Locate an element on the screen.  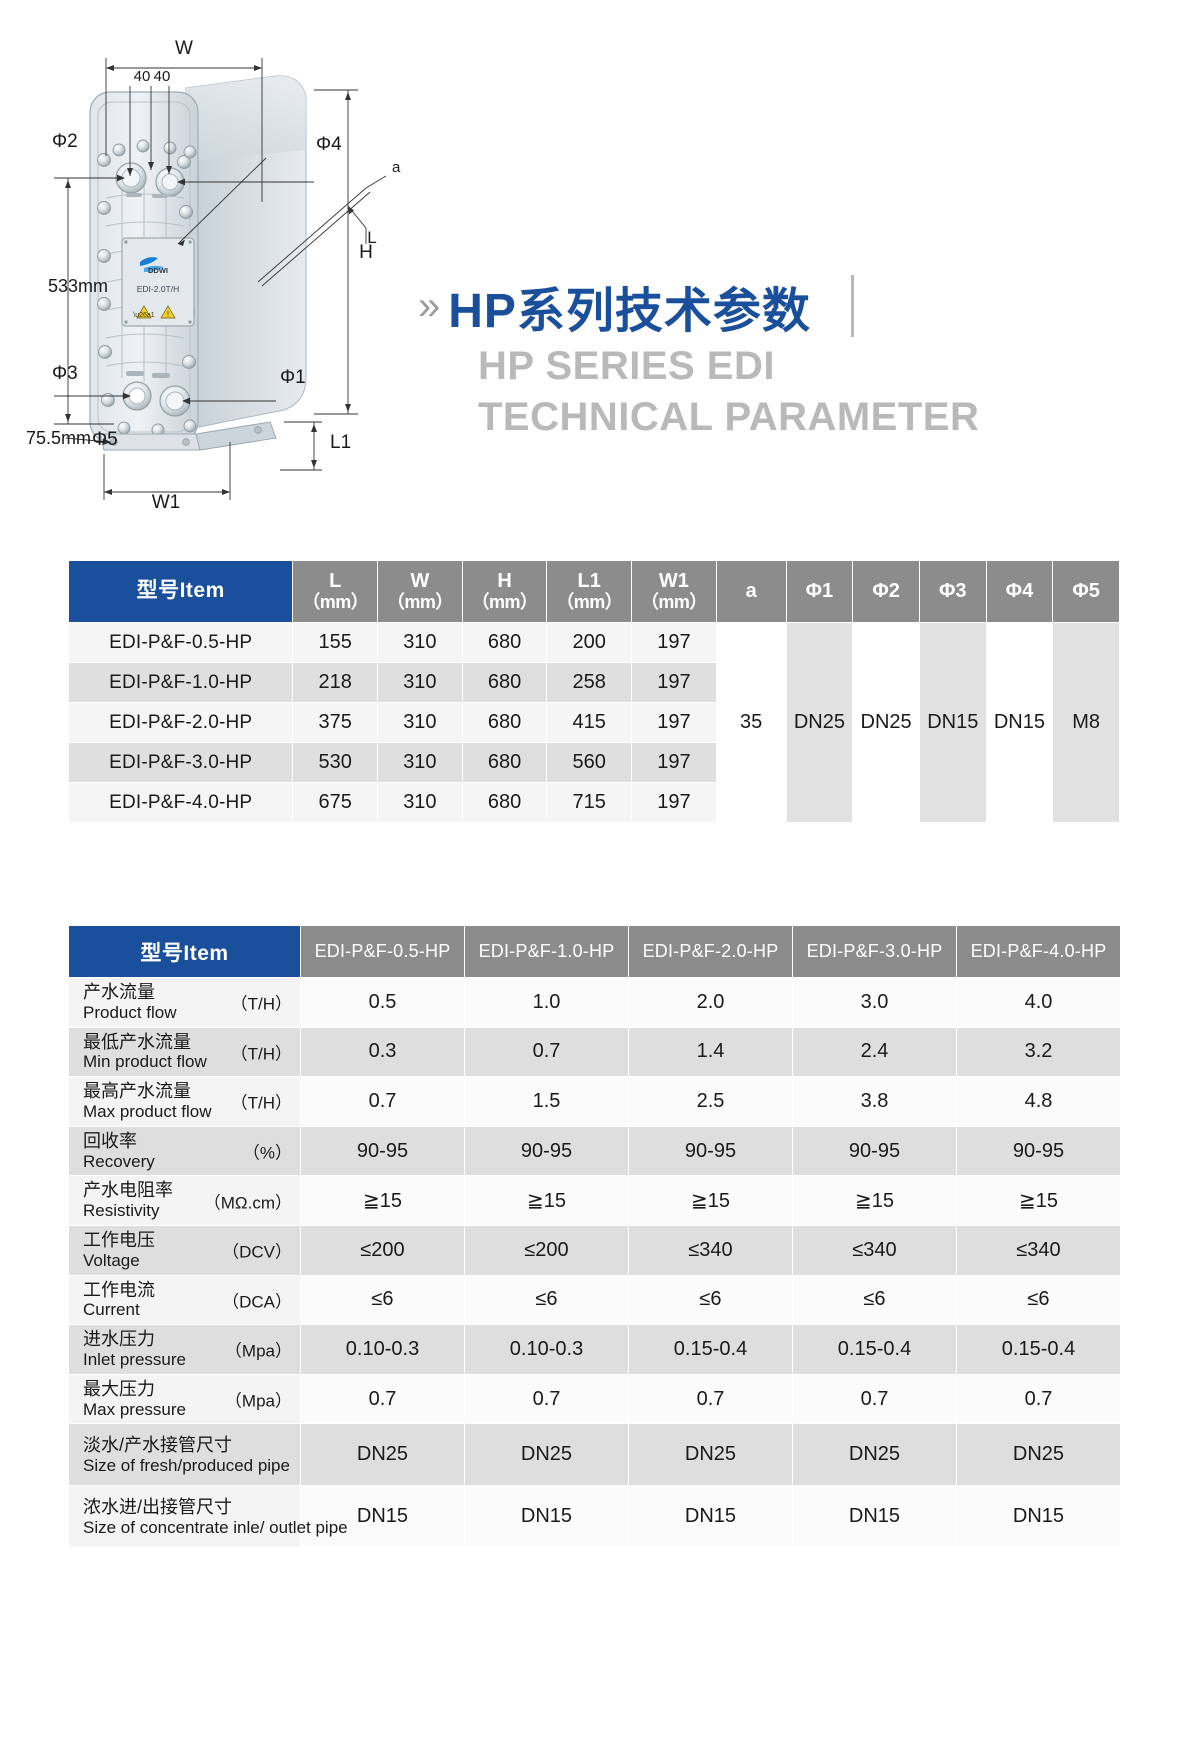
parameter-unit: （DCA） is located at coordinates (257, 1302).